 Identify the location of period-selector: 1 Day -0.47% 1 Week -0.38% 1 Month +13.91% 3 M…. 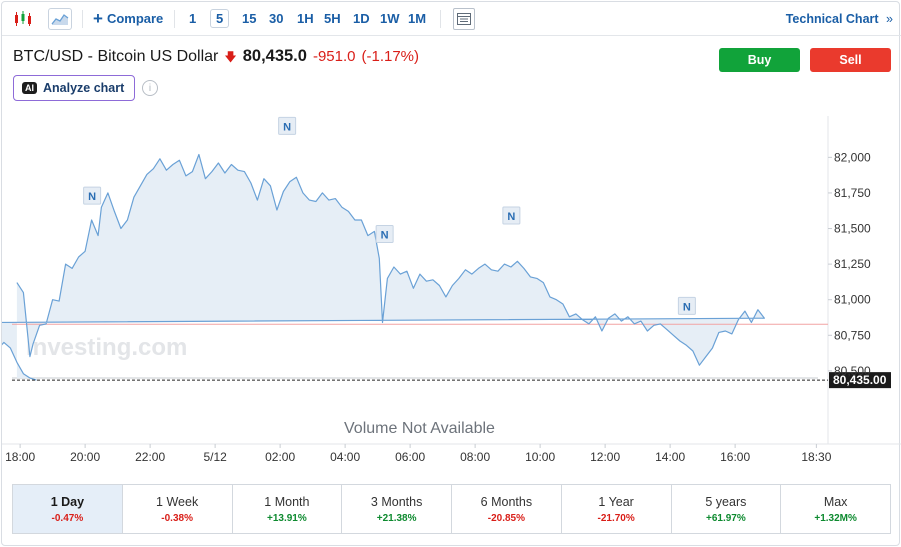
(451, 509).